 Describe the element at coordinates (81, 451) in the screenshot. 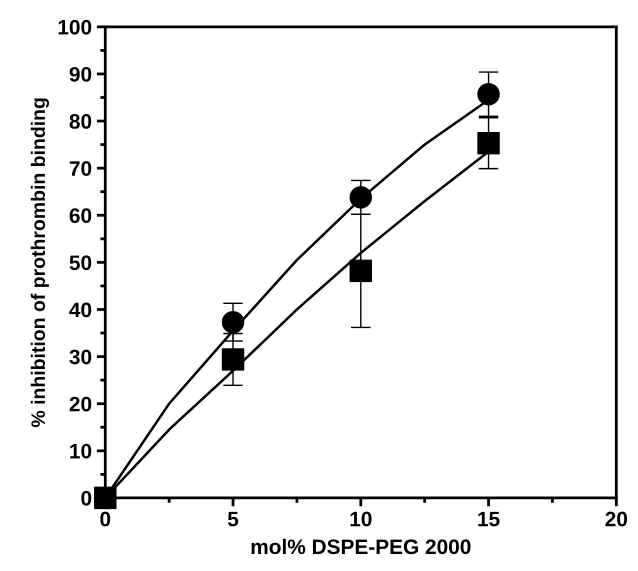

I see `y-tick-label: 10` at that location.